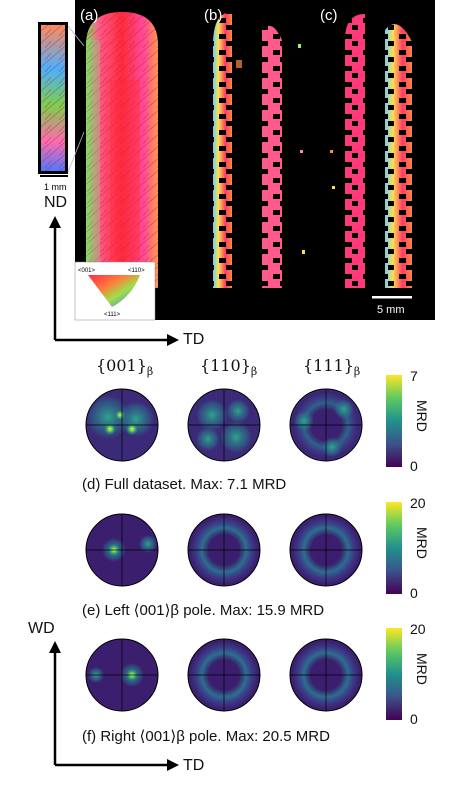  I want to click on caption-d: (d) Full dataset. Max: 7.1 MRD, so click(184, 484).